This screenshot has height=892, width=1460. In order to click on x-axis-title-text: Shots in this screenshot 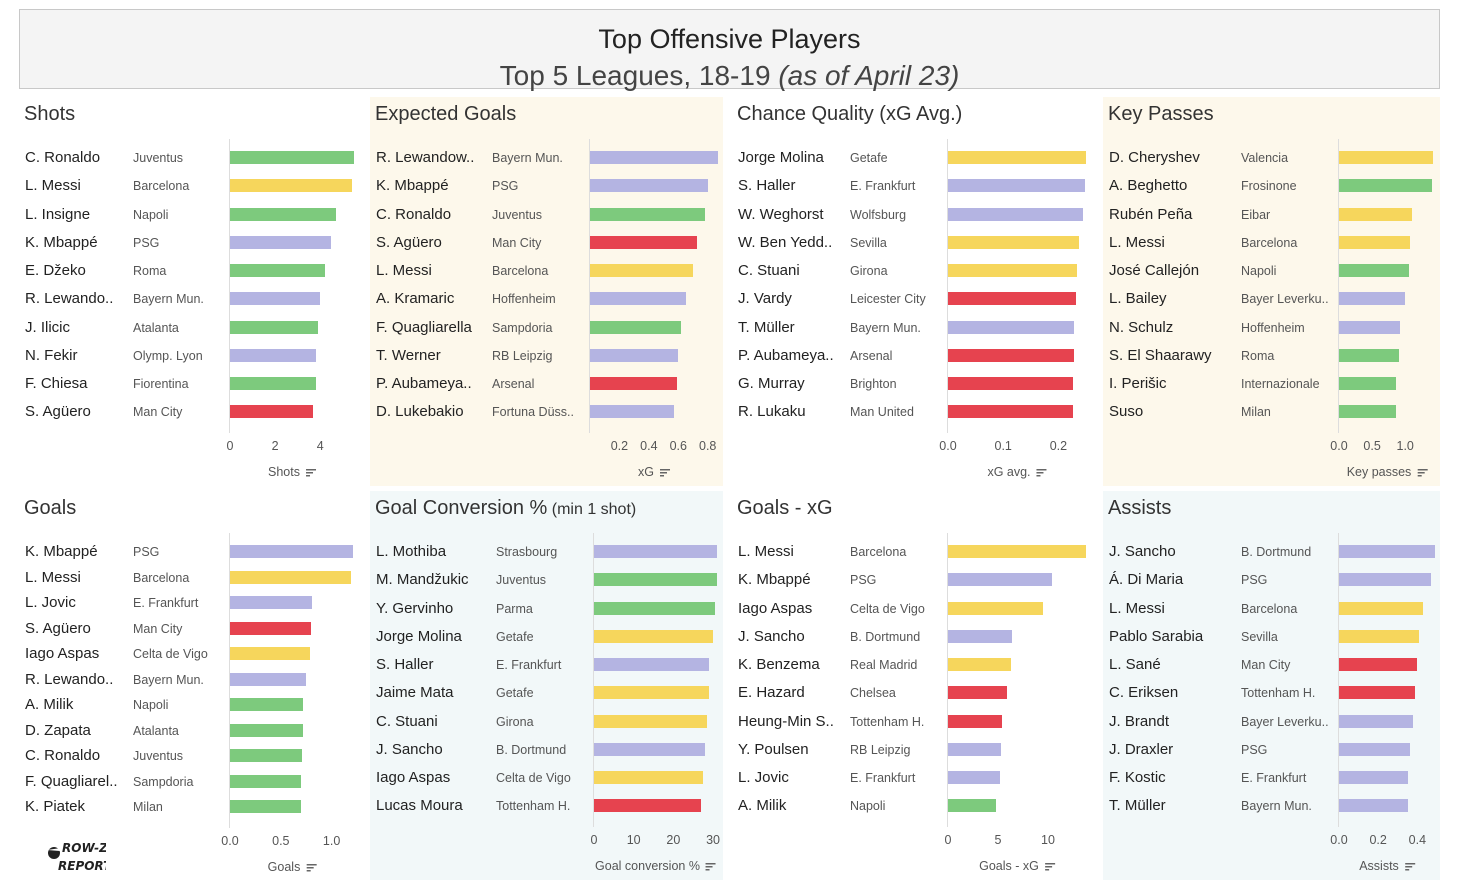, I will do `click(284, 472)`.